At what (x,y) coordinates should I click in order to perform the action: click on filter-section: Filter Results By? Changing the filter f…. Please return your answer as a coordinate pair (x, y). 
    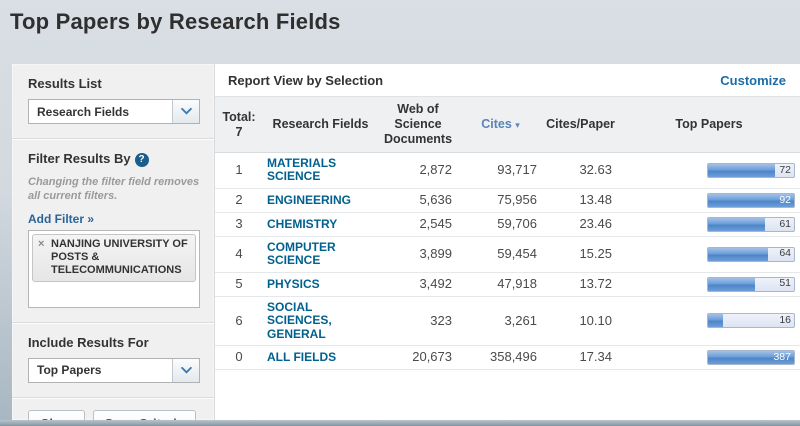
    Looking at the image, I should click on (113, 230).